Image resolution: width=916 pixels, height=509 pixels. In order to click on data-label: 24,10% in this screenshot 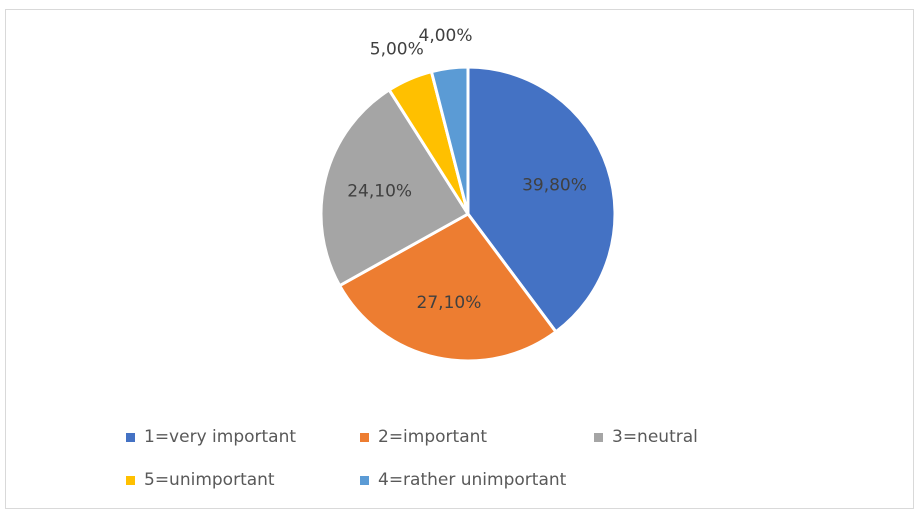, I will do `click(379, 192)`.